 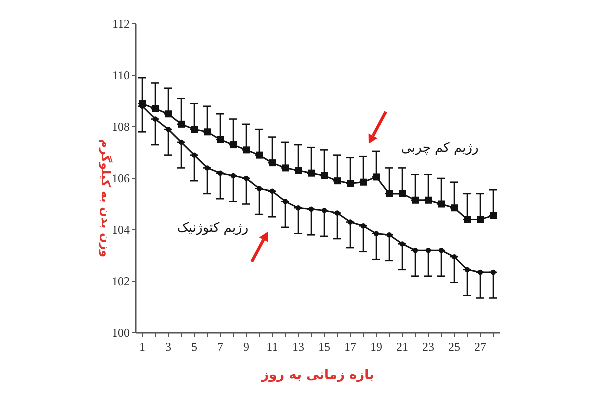 What do you see at coordinates (169, 347) in the screenshot?
I see `x-tick-label: 3` at bounding box center [169, 347].